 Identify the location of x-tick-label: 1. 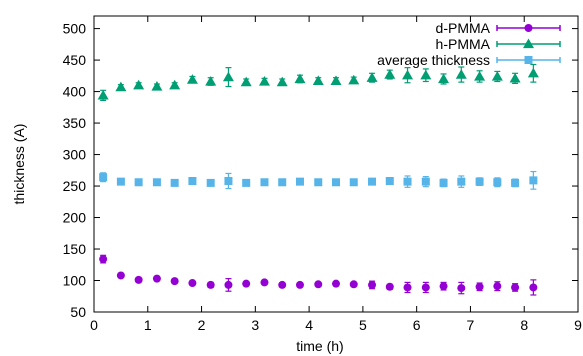
(148, 325).